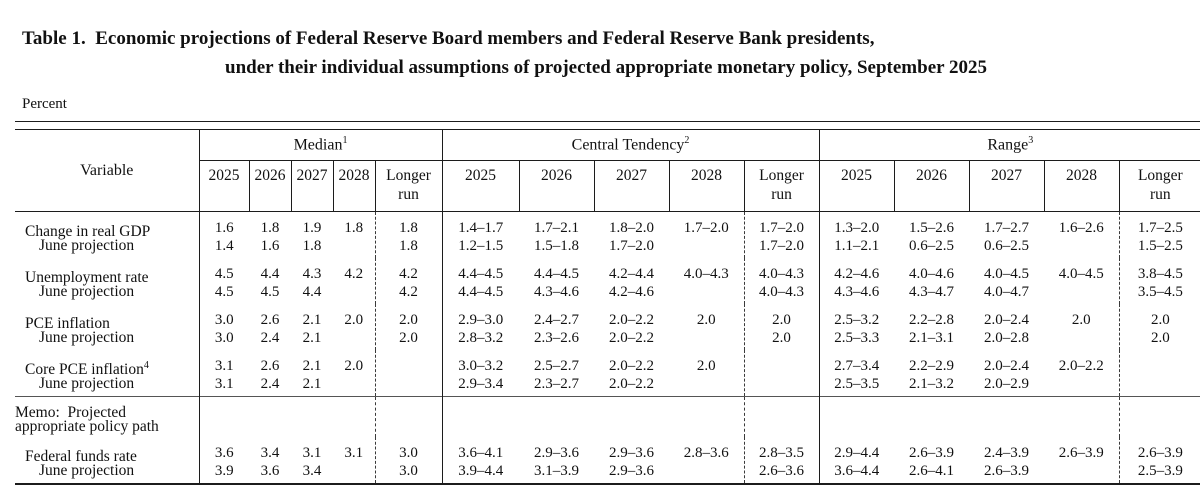  What do you see at coordinates (1160, 366) in the screenshot?
I see `cell-core-pce-inflation-range-col4-current` at bounding box center [1160, 366].